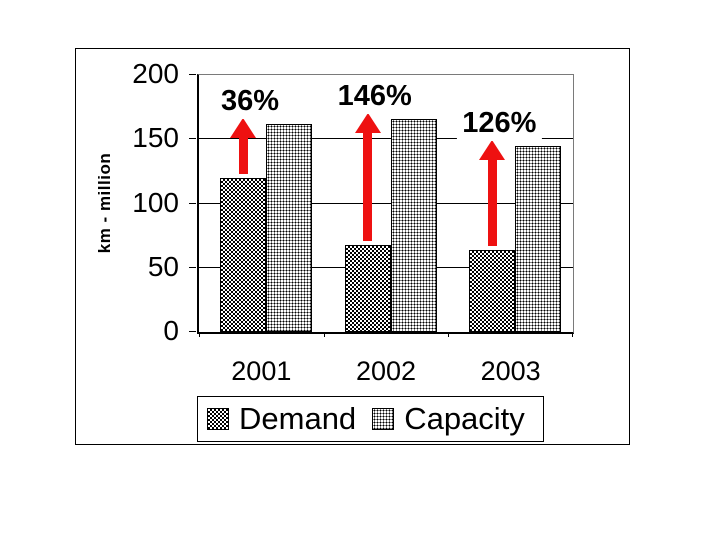 The height and width of the screenshot is (540, 720). I want to click on y-tick-label-200: 200, so click(155, 73).